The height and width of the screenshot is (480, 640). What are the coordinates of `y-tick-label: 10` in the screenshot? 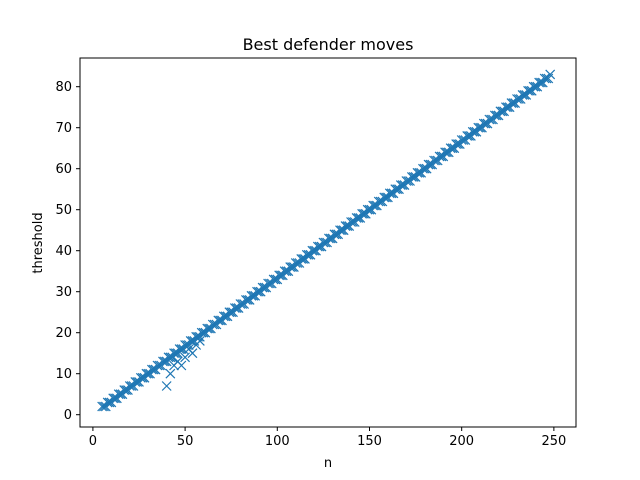 It's located at (63, 374).